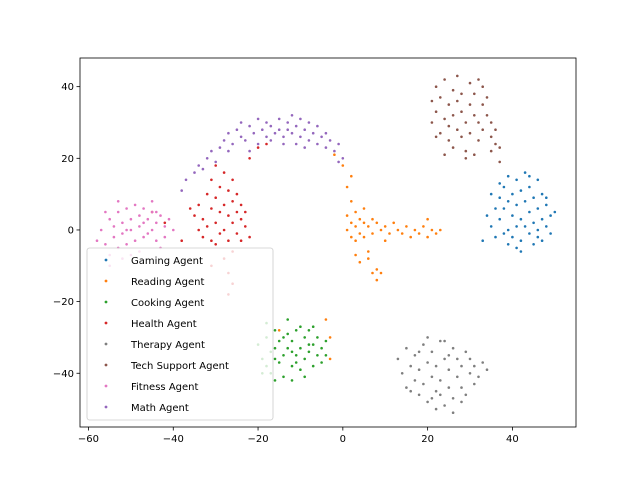 The image size is (640, 480). I want to click on y-tick-label-4: 40, so click(67, 87).